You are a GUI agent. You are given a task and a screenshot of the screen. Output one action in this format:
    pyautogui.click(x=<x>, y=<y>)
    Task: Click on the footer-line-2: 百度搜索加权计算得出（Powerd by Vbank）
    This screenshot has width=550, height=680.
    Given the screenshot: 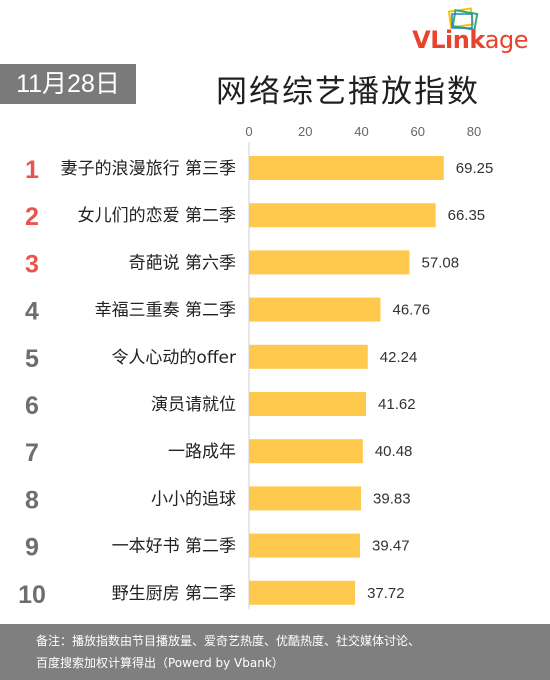 What is the action you would take?
    pyautogui.click(x=160, y=663)
    